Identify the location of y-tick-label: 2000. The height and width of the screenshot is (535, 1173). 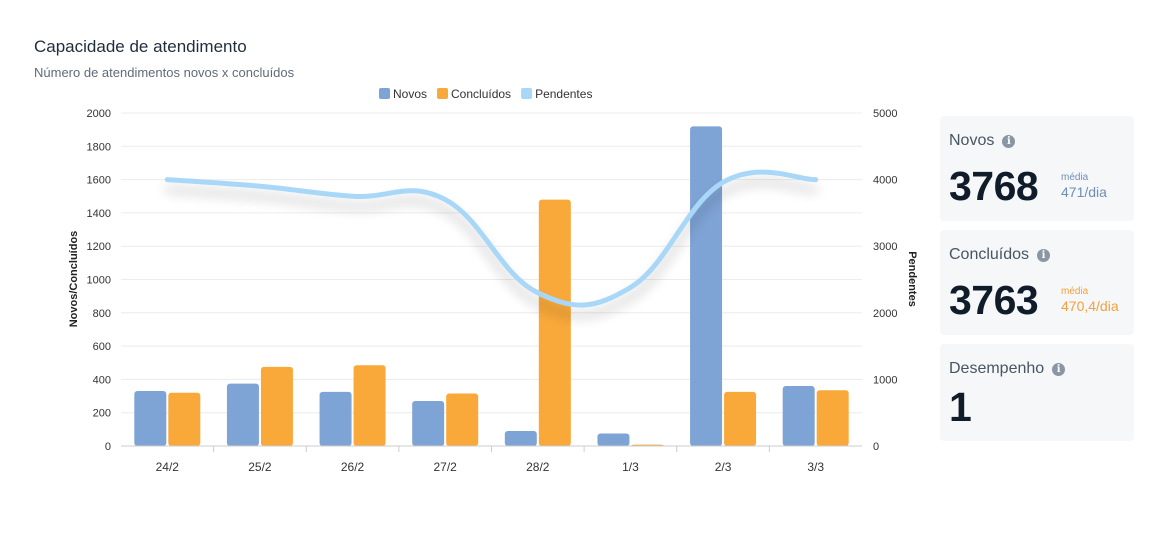
(99, 114).